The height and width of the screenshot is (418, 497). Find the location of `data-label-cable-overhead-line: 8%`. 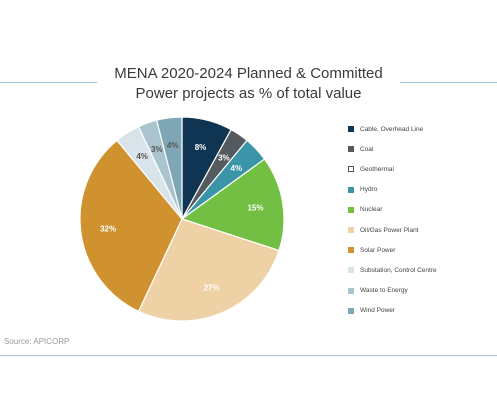

data-label-cable-overhead-line: 8% is located at coordinates (201, 147).